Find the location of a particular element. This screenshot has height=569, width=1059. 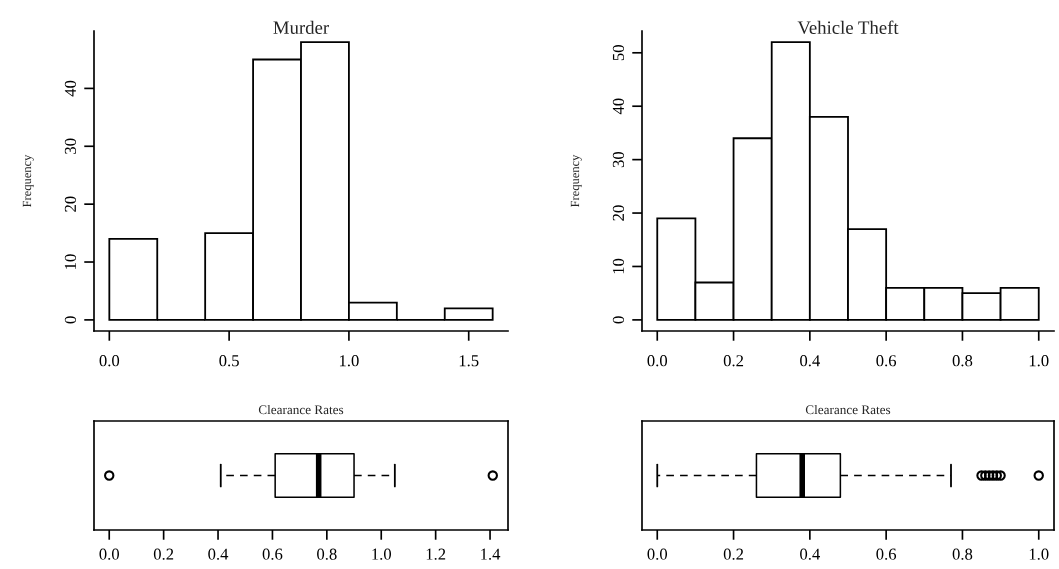

chart-title: Vehicle Theft is located at coordinates (848, 27).